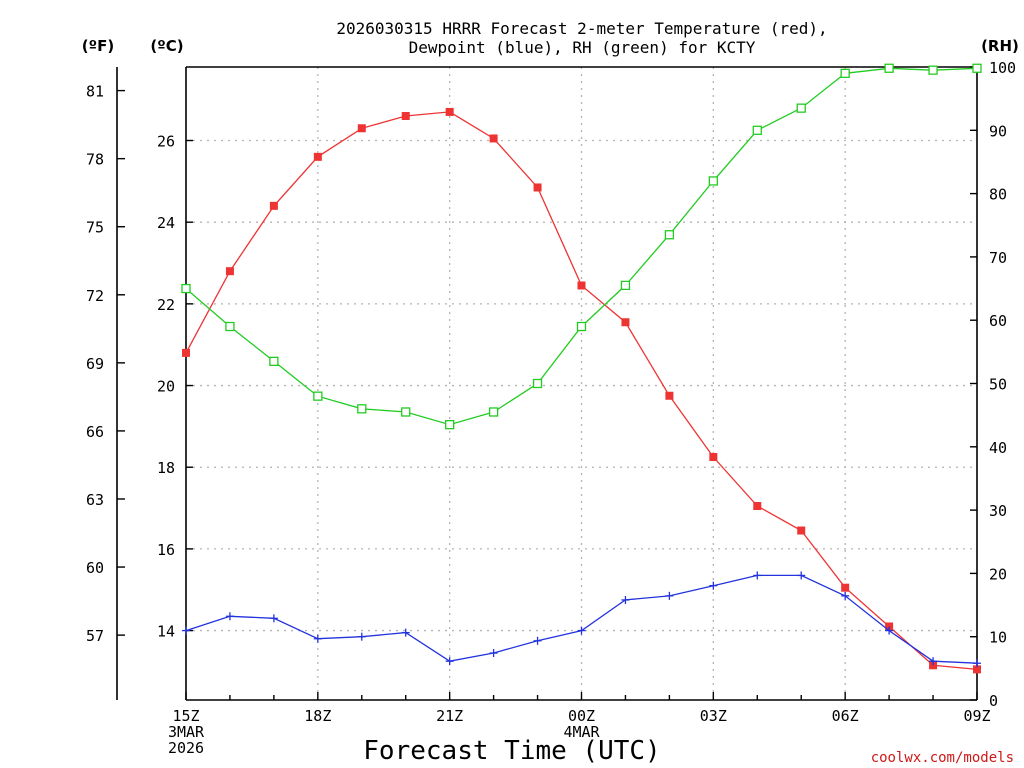  What do you see at coordinates (511, 751) in the screenshot?
I see `x-axis-label: Forecast Time (UTC)` at bounding box center [511, 751].